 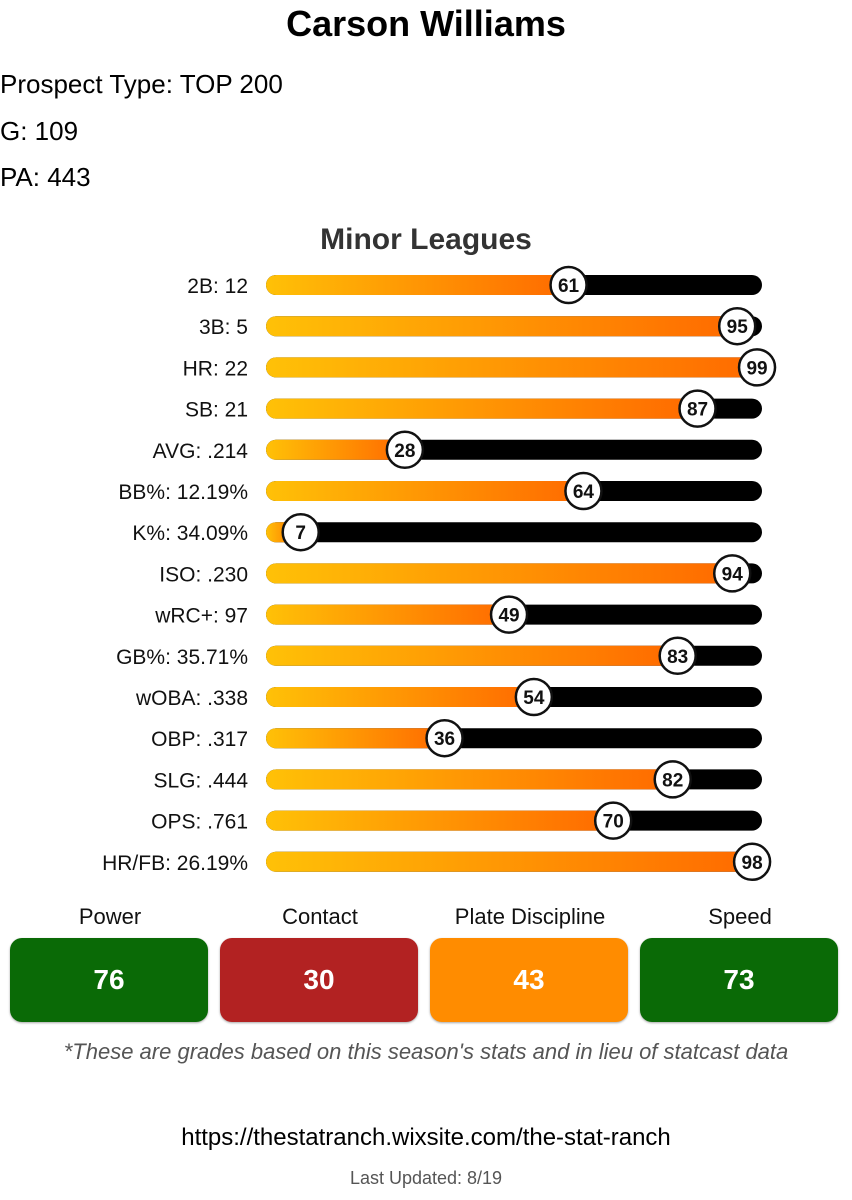 What do you see at coordinates (216, 410) in the screenshot?
I see `stat-label-row-4: SB: 21` at bounding box center [216, 410].